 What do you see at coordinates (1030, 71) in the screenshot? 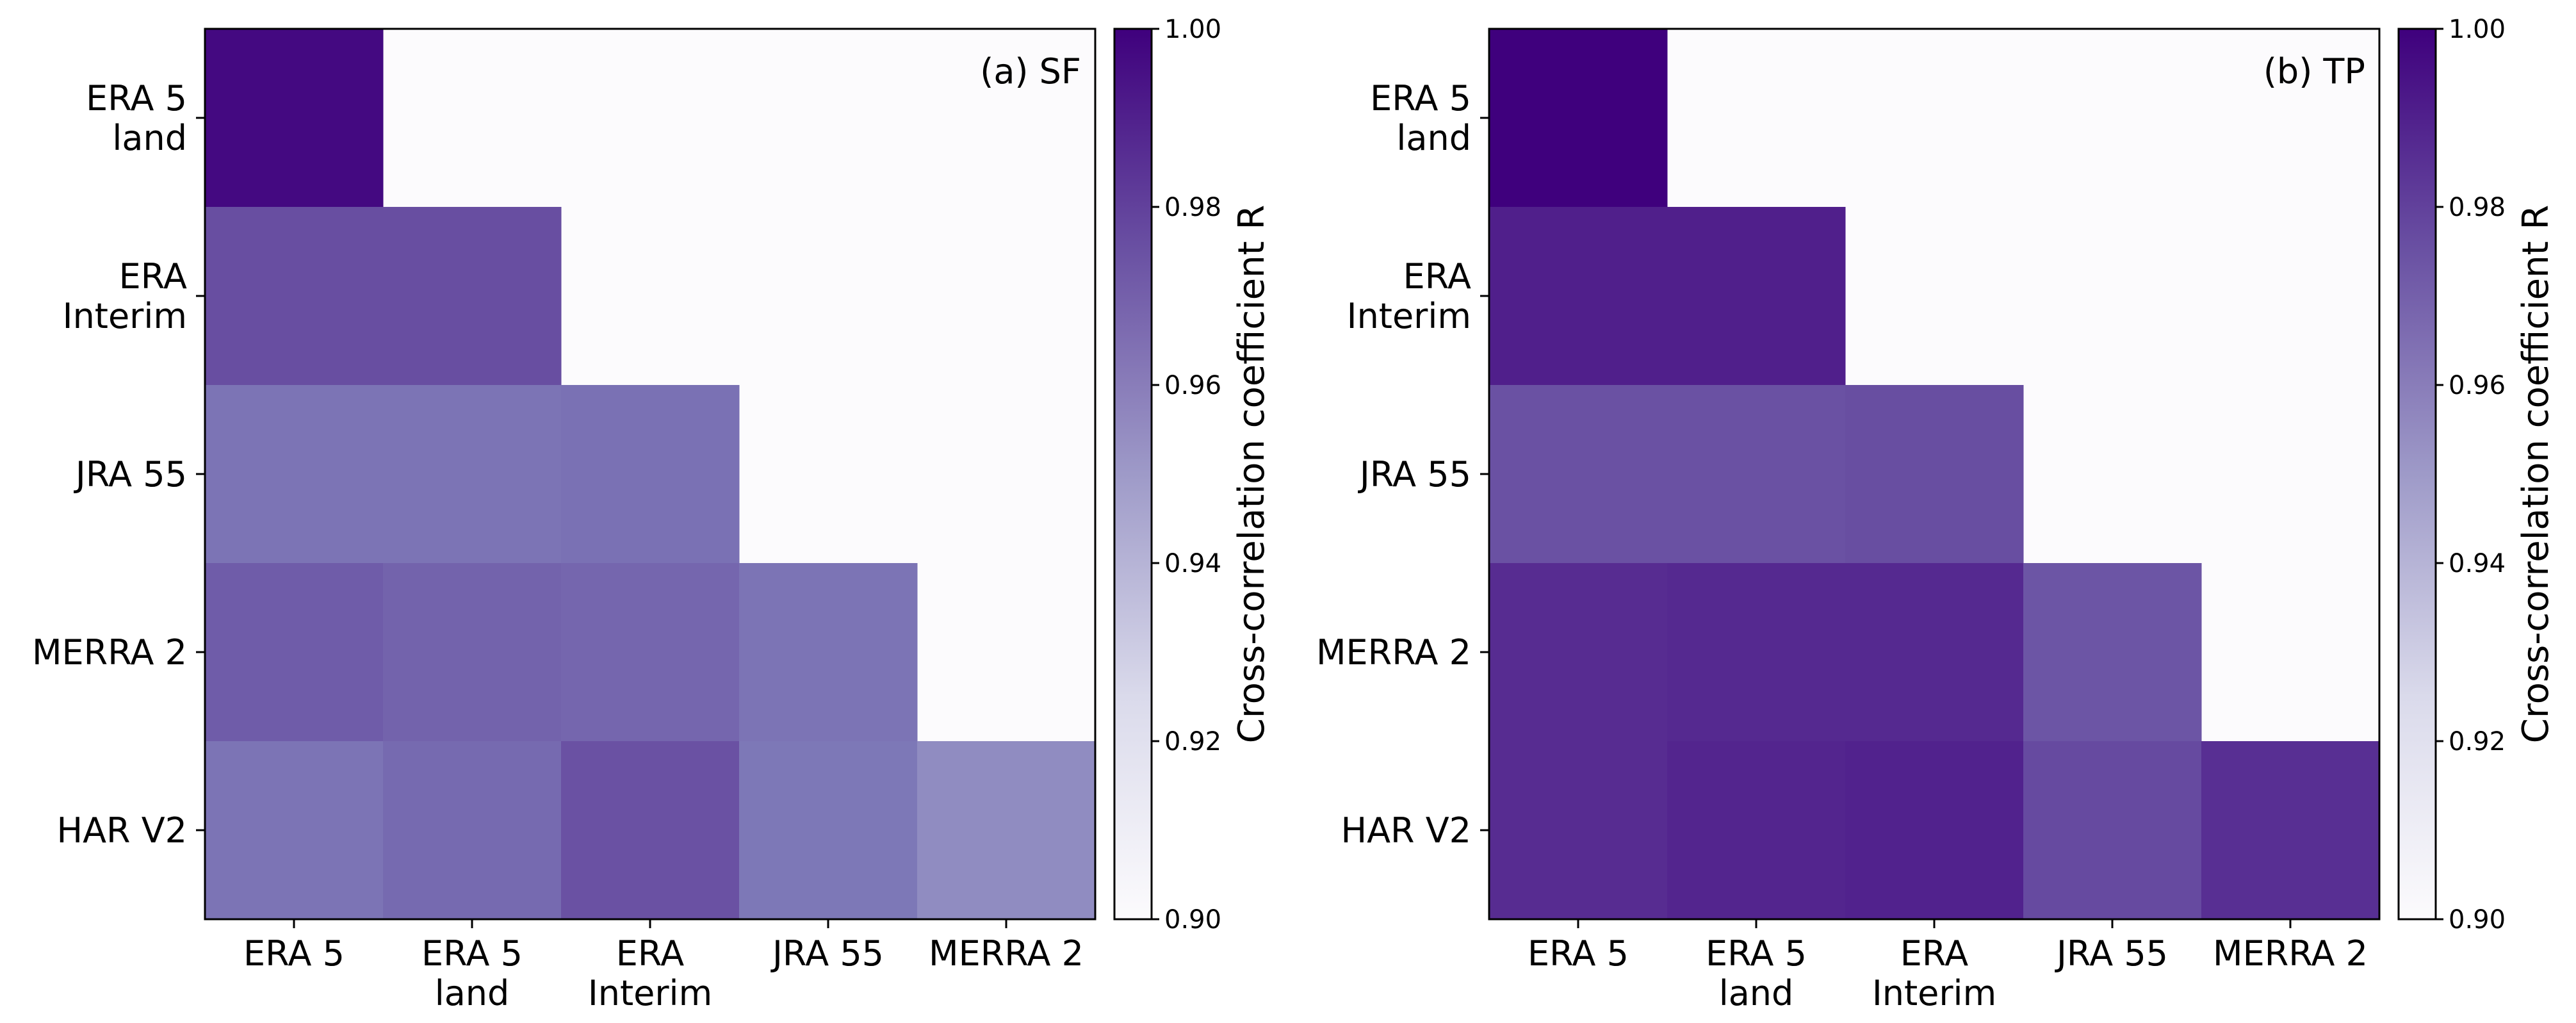
I see `panel-label: (a) SF` at bounding box center [1030, 71].